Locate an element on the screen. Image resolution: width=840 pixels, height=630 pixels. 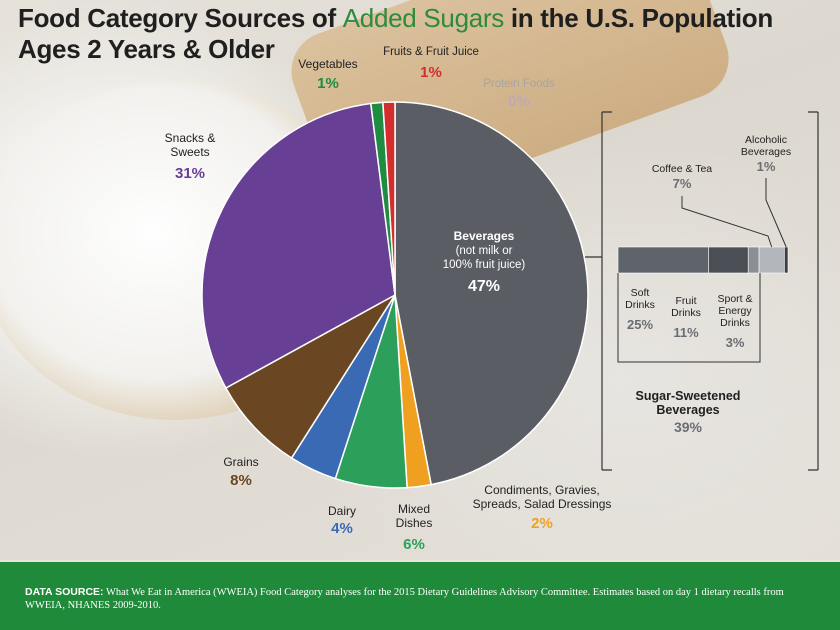
mixed-dishes-label-line: Mixed is located at coordinates (414, 509).